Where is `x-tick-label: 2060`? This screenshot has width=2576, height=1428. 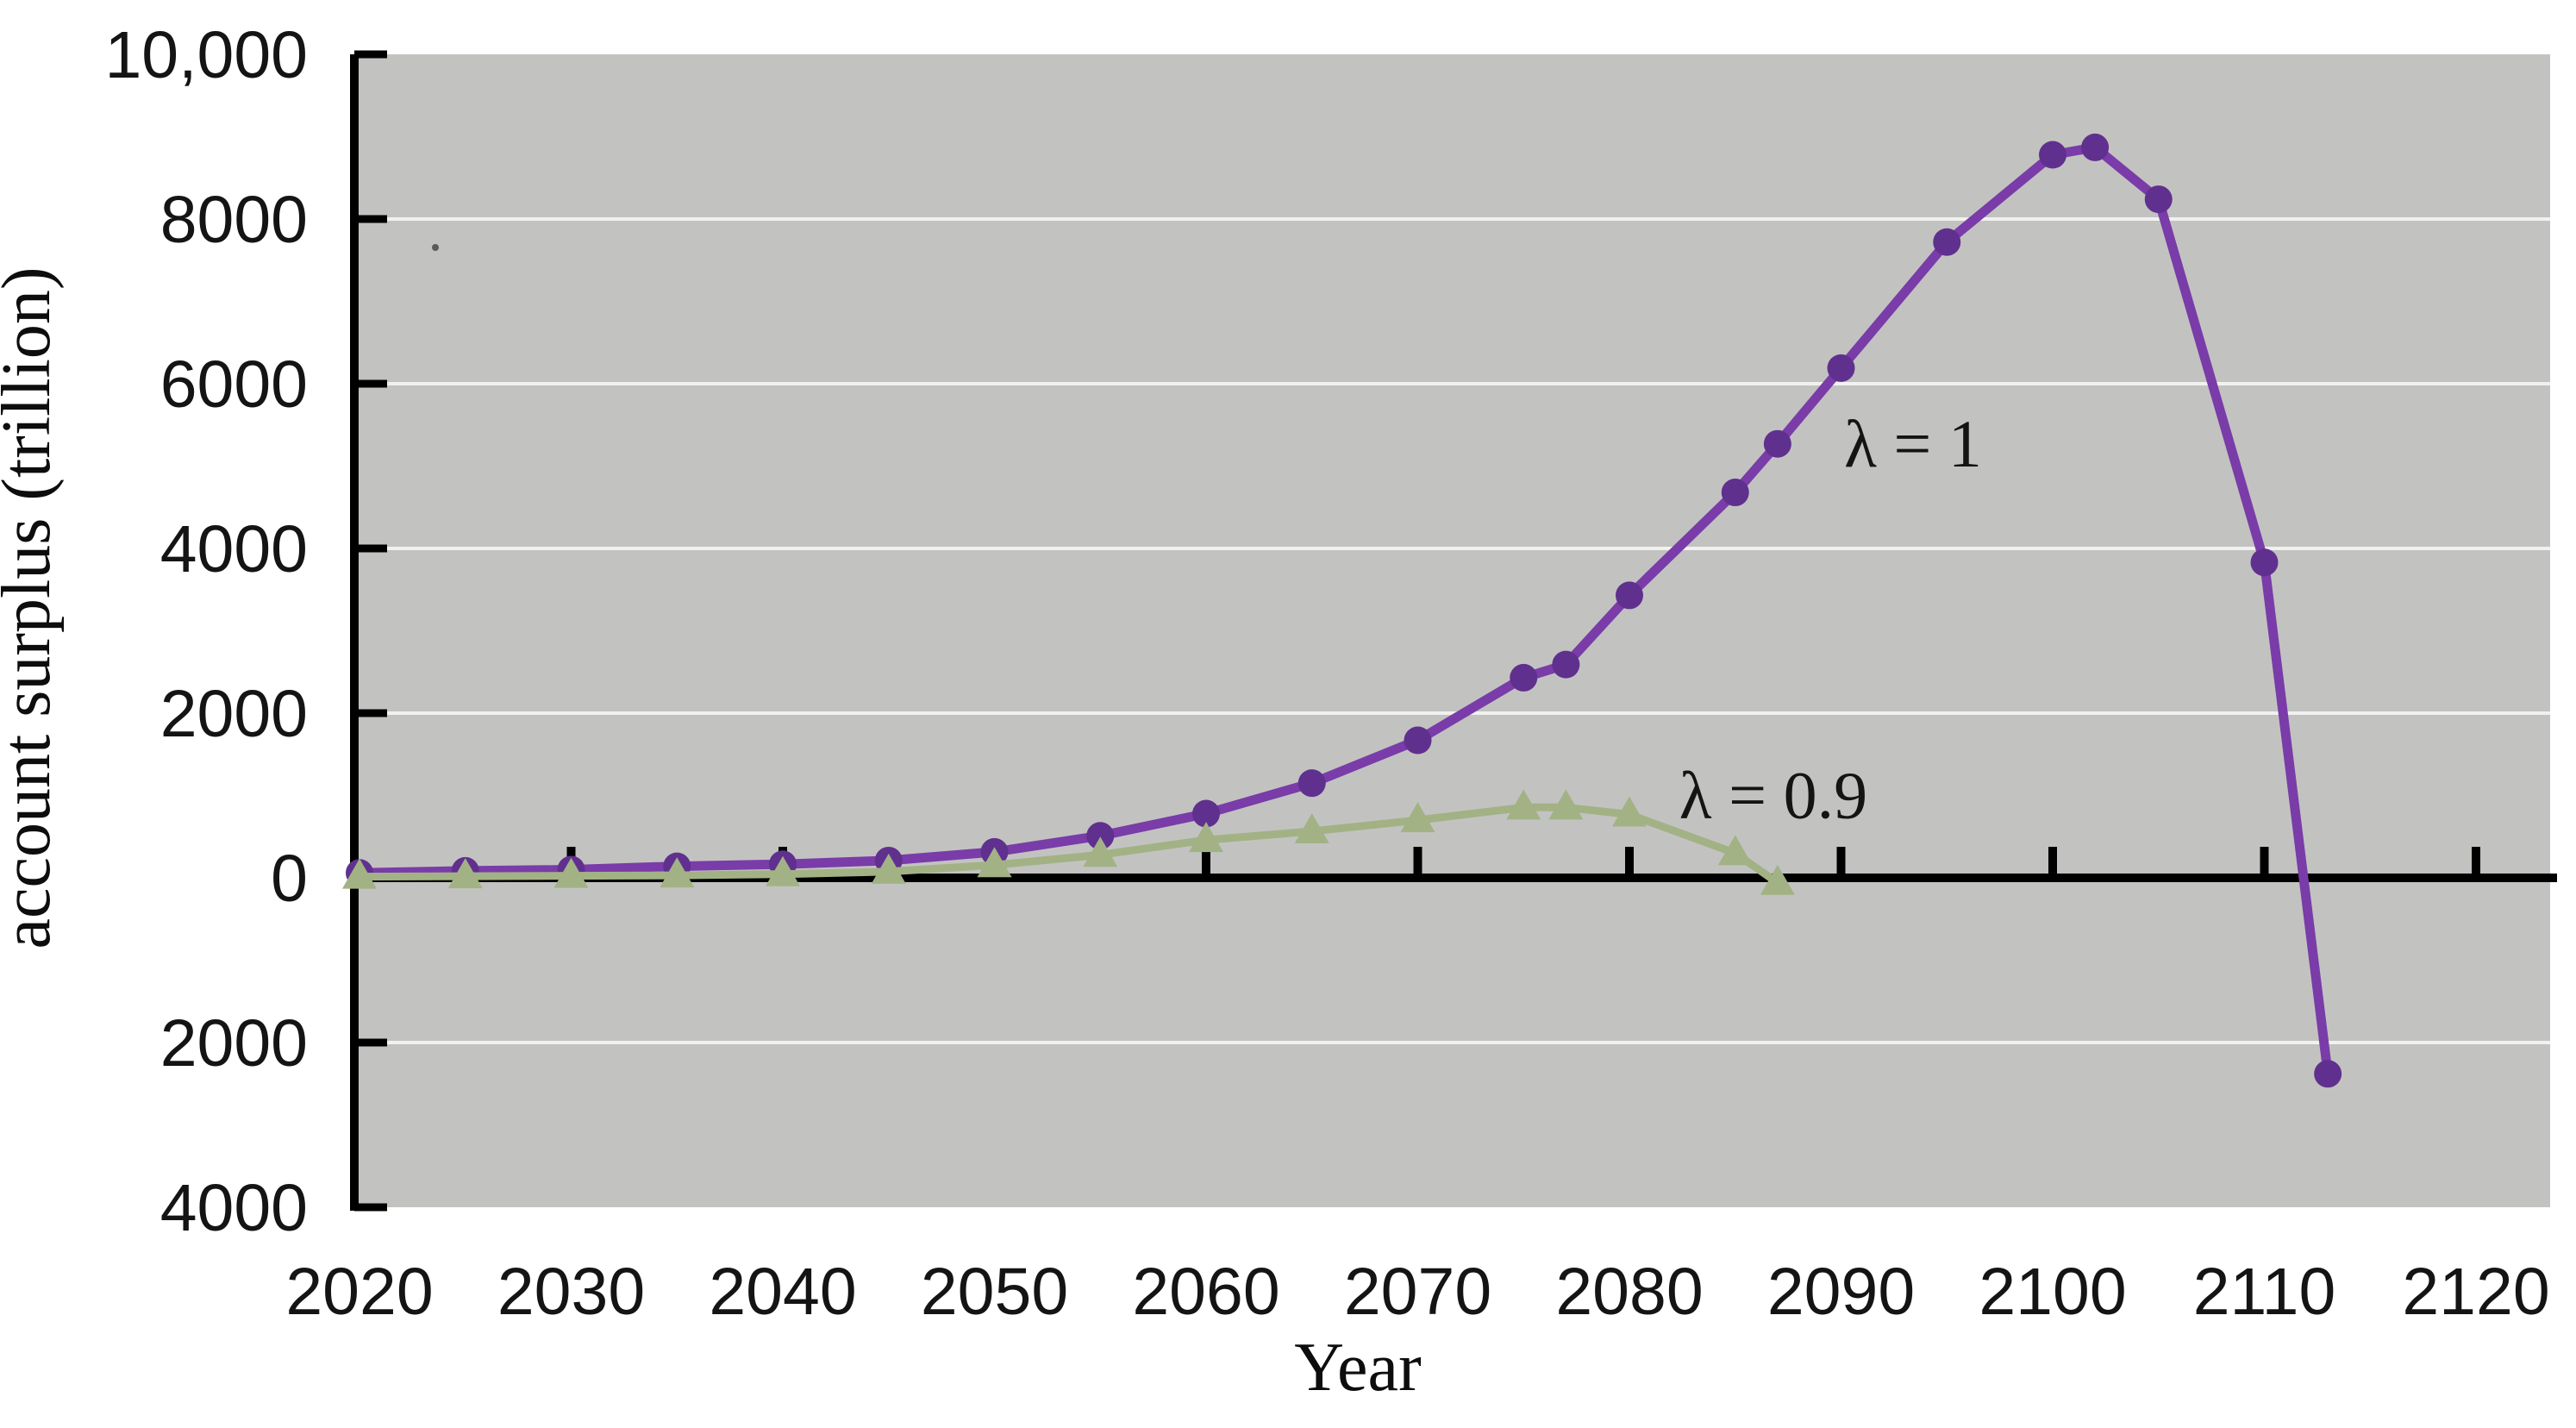 x-tick-label: 2060 is located at coordinates (1205, 1292).